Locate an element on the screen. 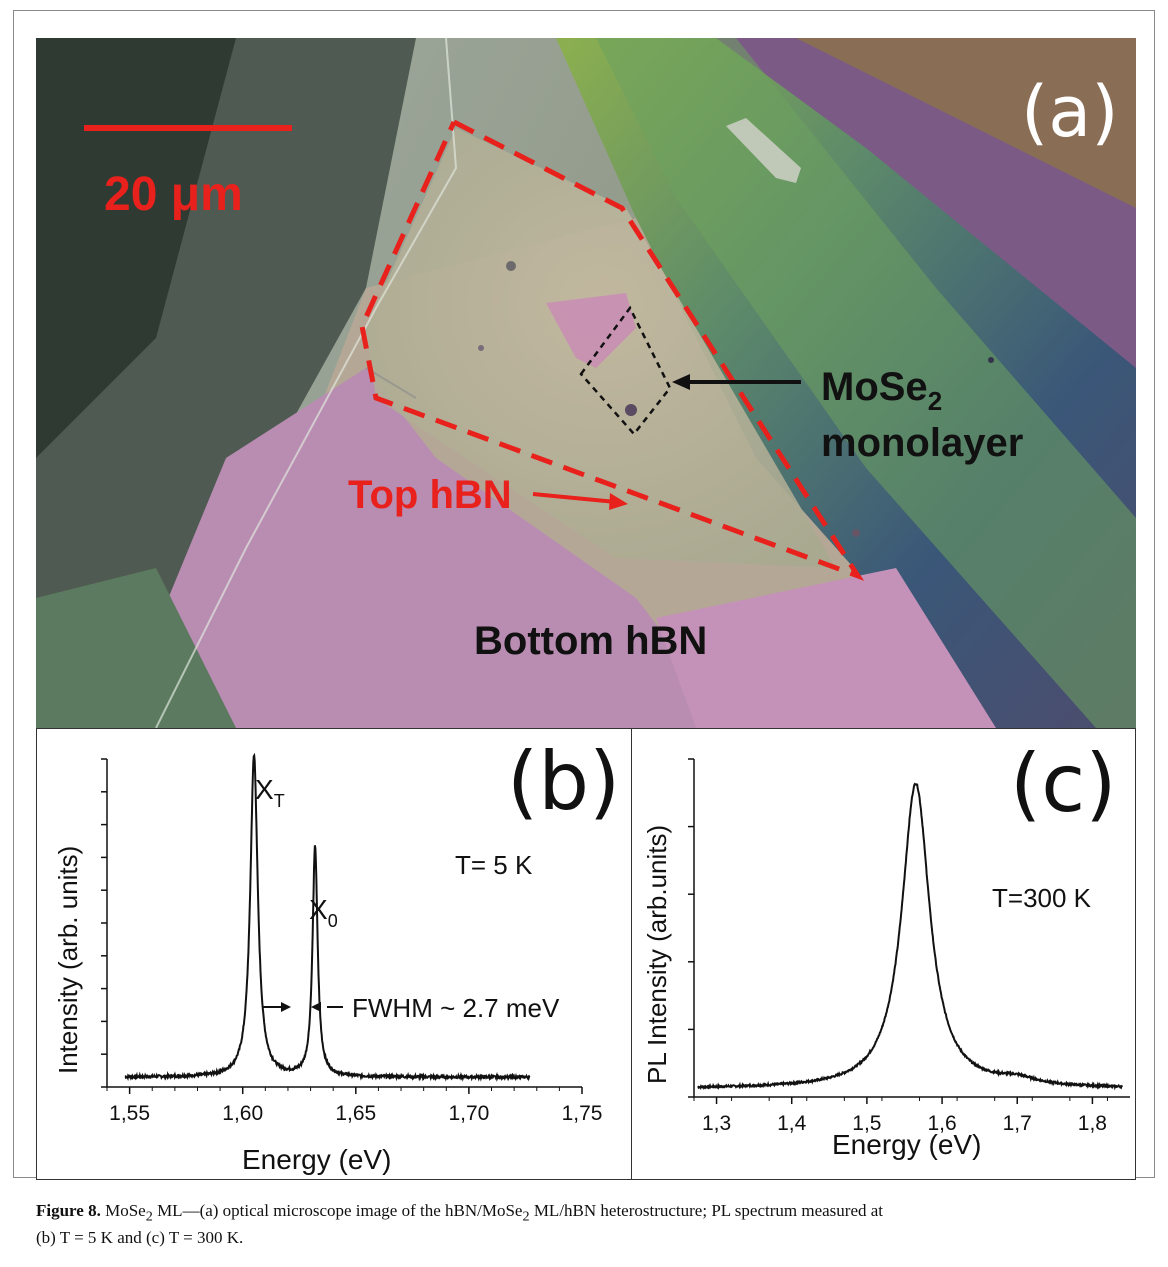  x-tick-label: 1,5 is located at coordinates (866, 1123).